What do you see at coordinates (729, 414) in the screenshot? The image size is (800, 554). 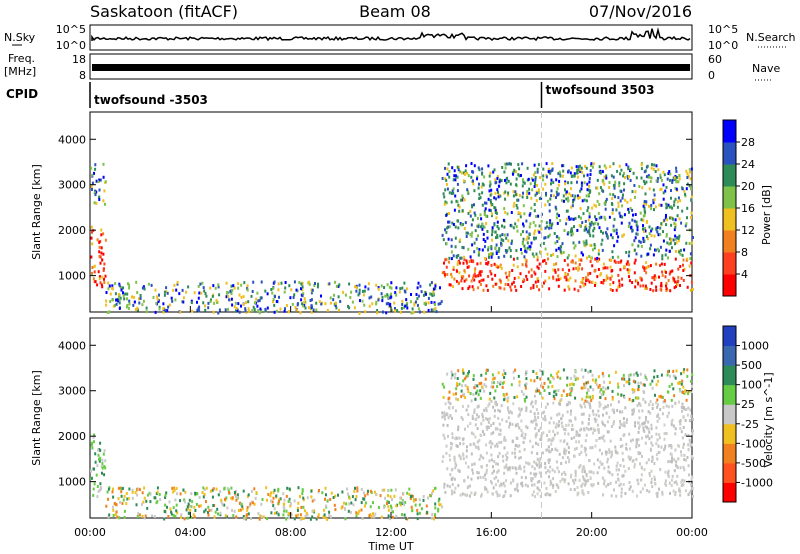 I see `colorbar-segment` at bounding box center [729, 414].